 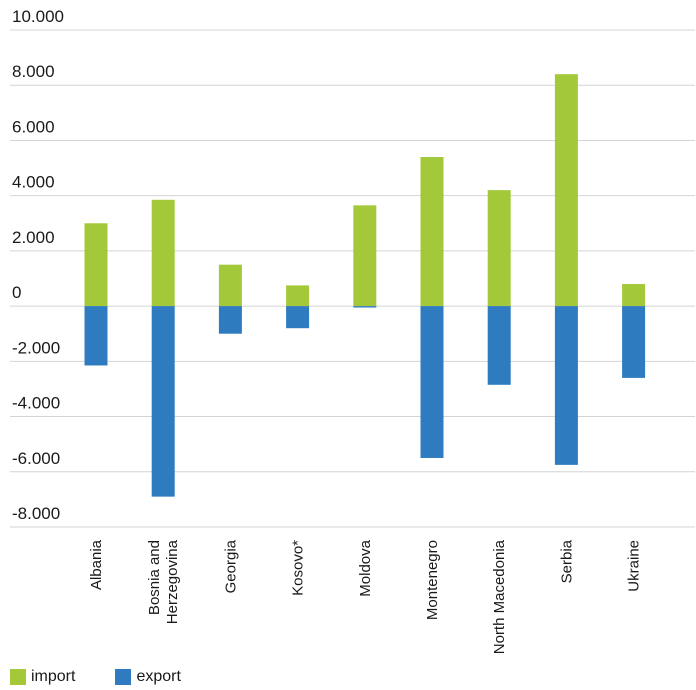 I want to click on y-tick-label: 4.000, so click(x=33, y=182).